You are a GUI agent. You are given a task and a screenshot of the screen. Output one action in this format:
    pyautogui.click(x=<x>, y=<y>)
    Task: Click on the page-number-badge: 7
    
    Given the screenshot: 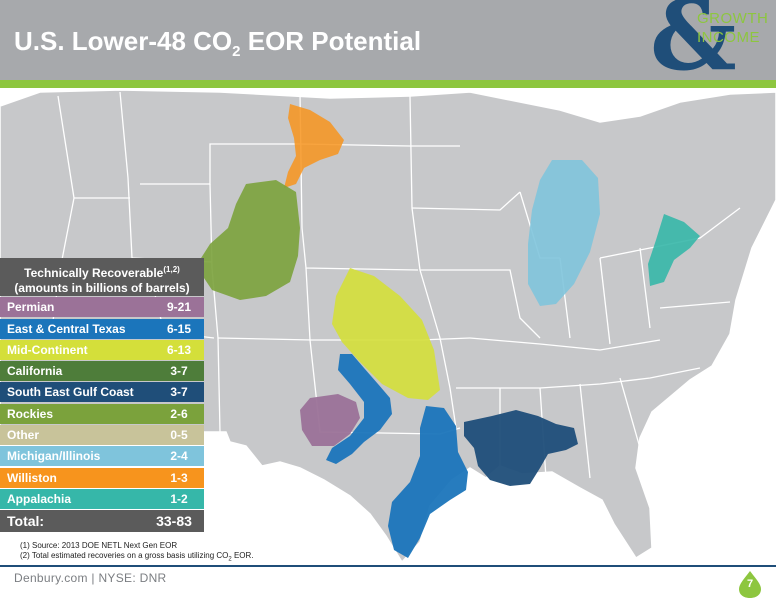 What is the action you would take?
    pyautogui.click(x=750, y=584)
    